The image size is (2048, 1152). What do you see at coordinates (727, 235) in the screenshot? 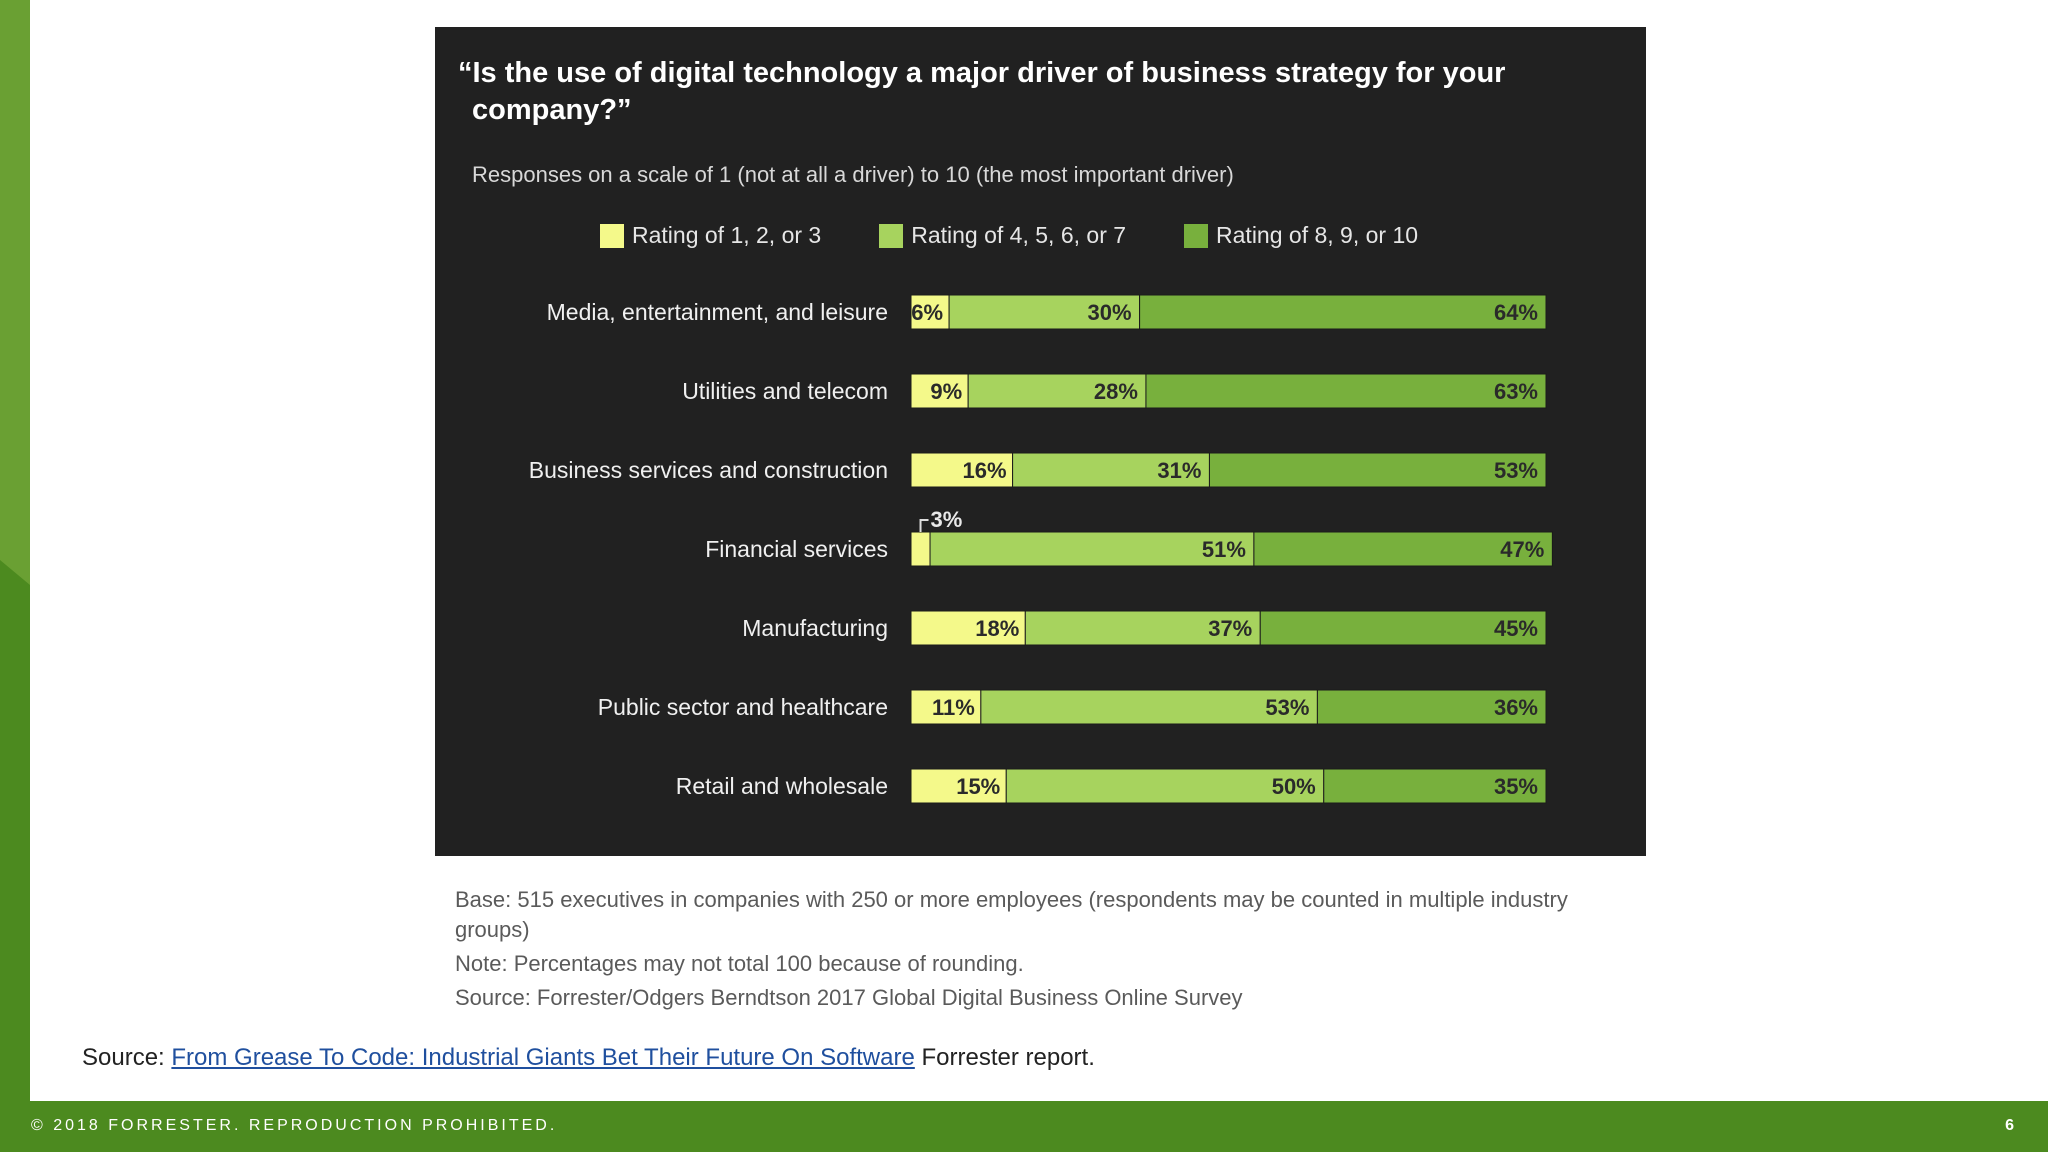
I see `legend-label-low: Rating of 1, 2, or 3` at bounding box center [727, 235].